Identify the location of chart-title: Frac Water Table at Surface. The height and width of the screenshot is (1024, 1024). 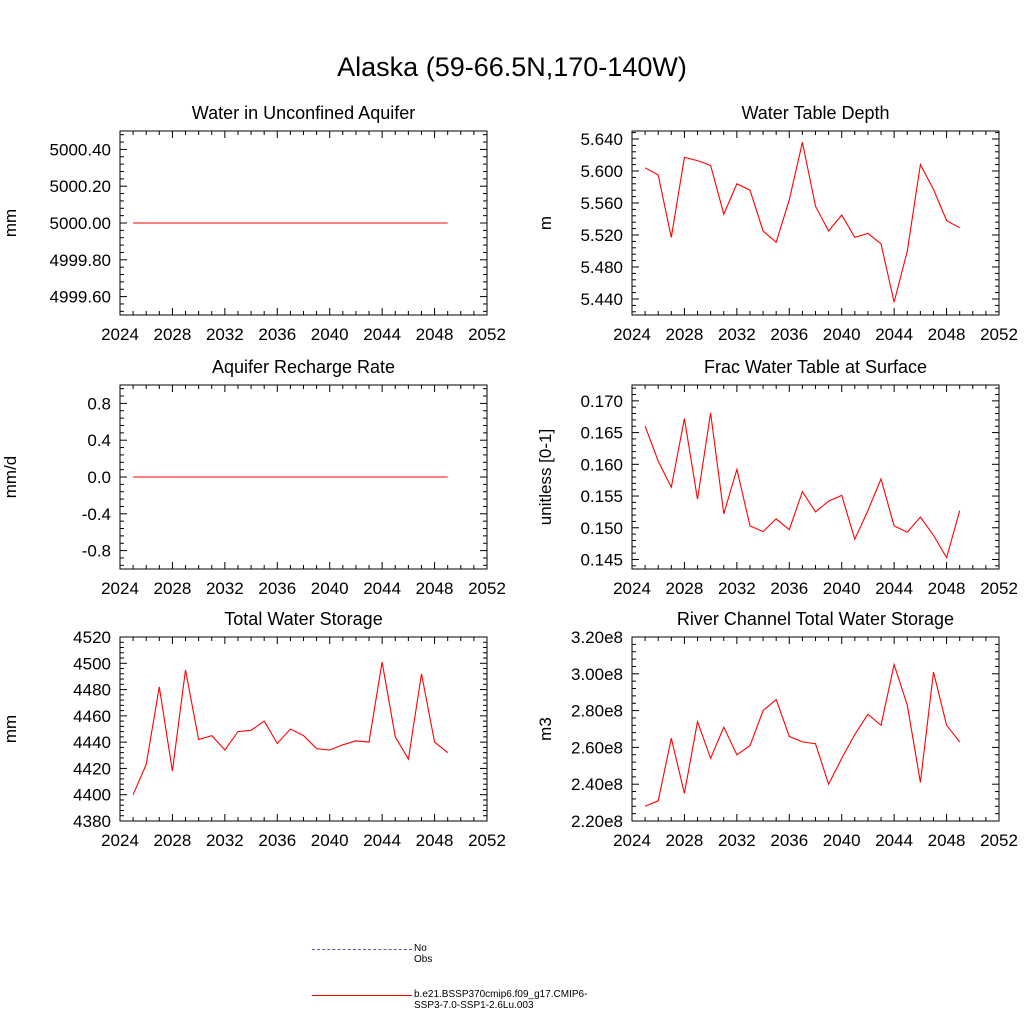
(815, 367).